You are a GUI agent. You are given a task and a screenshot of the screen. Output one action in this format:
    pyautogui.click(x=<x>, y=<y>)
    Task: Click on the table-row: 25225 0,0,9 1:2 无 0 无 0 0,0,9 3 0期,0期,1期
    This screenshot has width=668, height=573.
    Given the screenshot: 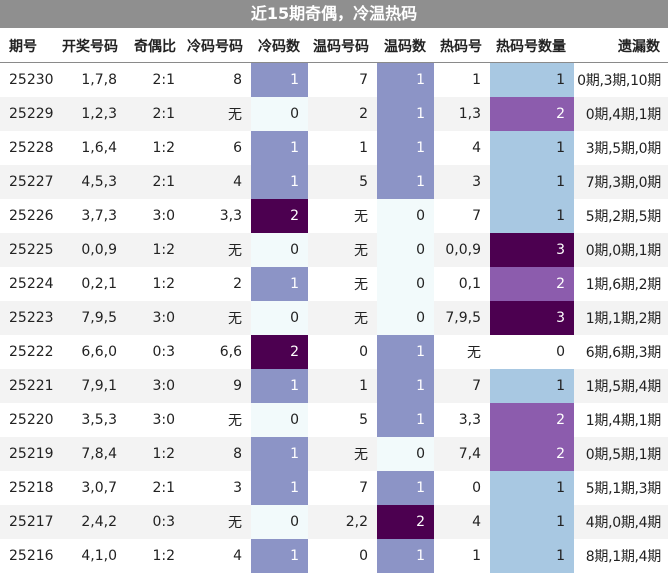 What is the action you would take?
    pyautogui.click(x=334, y=250)
    